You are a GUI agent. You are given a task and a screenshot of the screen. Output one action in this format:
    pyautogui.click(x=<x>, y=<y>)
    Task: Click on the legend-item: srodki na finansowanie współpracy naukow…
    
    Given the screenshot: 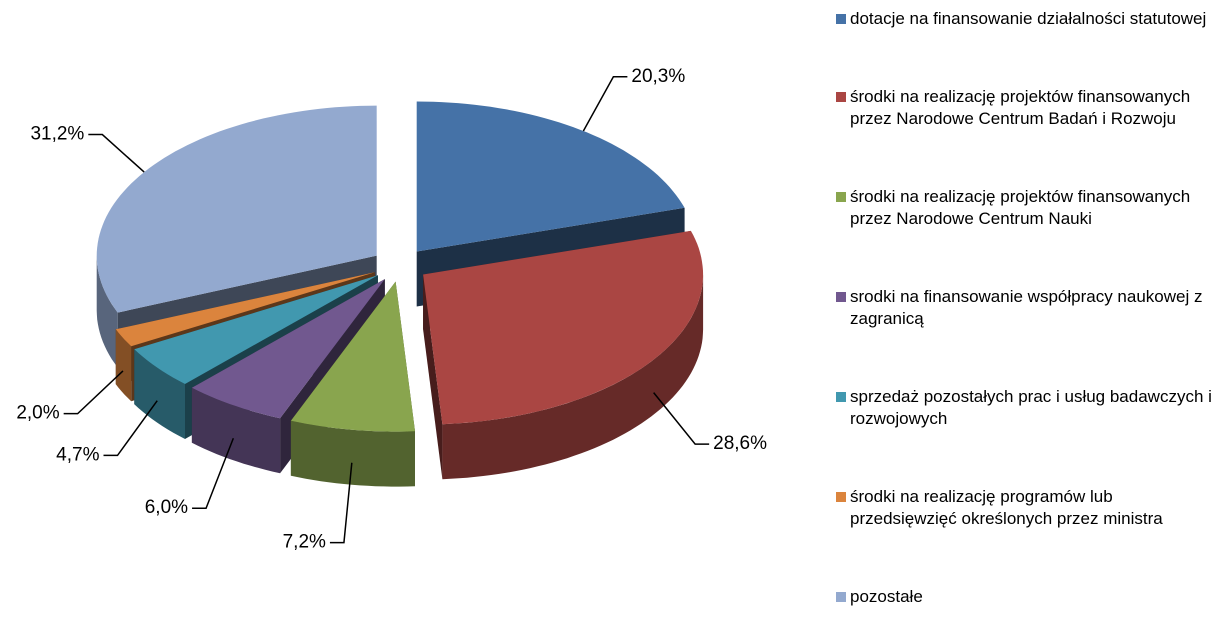 What is the action you would take?
    pyautogui.click(x=1026, y=308)
    